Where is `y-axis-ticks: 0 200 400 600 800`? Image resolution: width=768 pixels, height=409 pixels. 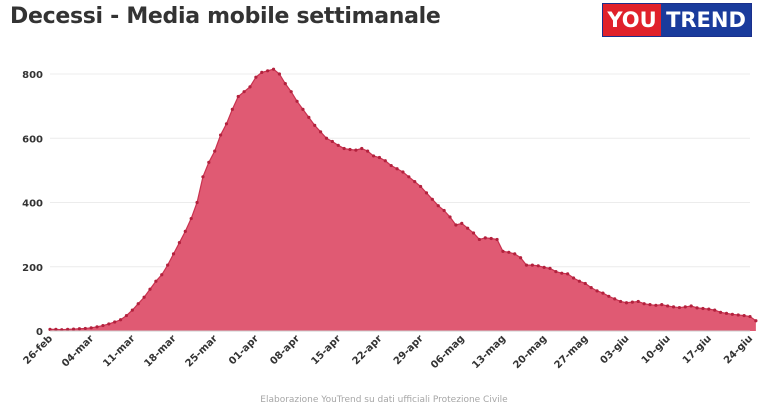 y-axis-ticks: 0 200 400 600 800 is located at coordinates (32, 204).